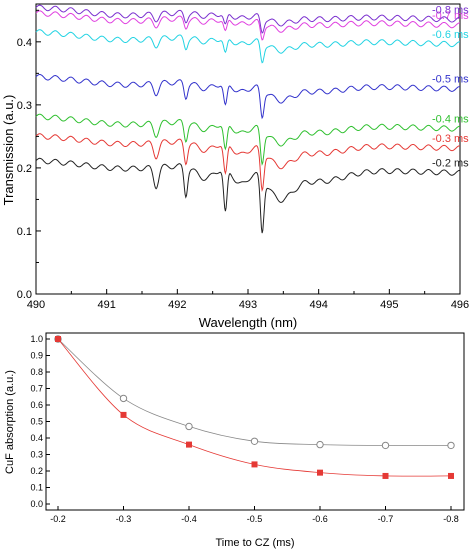  Describe the element at coordinates (386, 519) in the screenshot. I see `absorption-x-tick-label: -0.7` at that location.